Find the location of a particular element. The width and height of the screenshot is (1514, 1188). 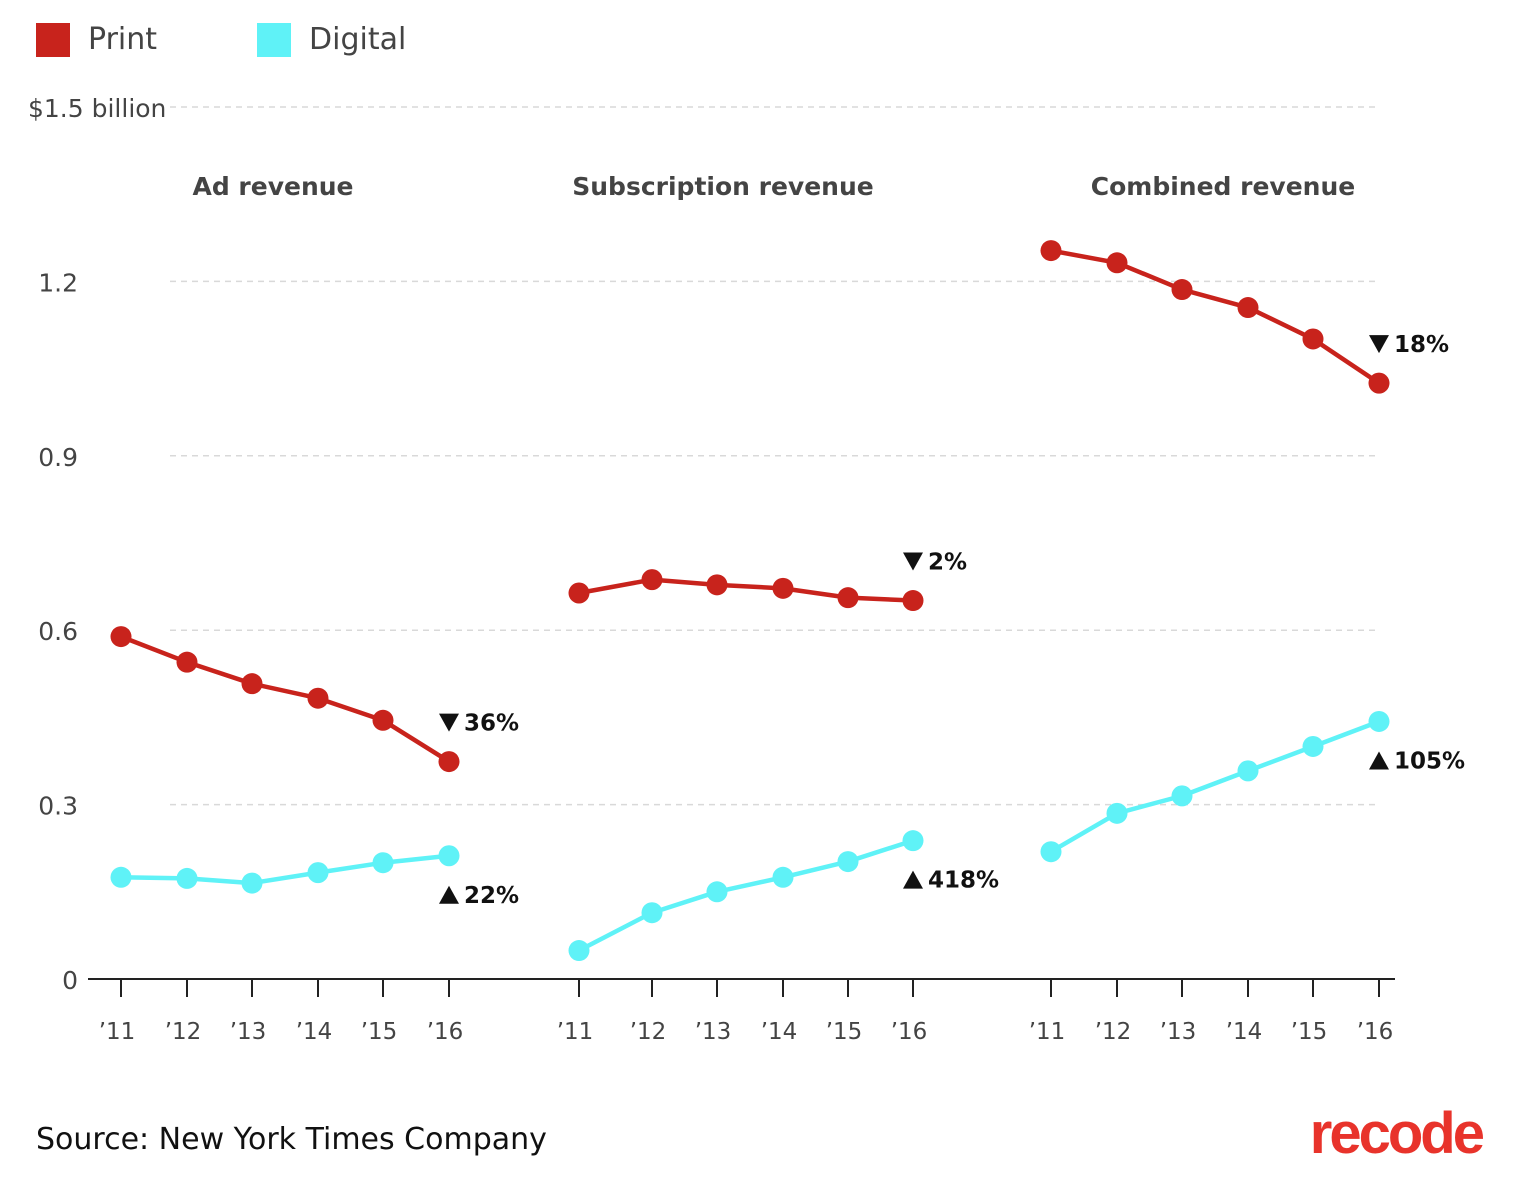

legend: Print Digital is located at coordinates (271, 39).